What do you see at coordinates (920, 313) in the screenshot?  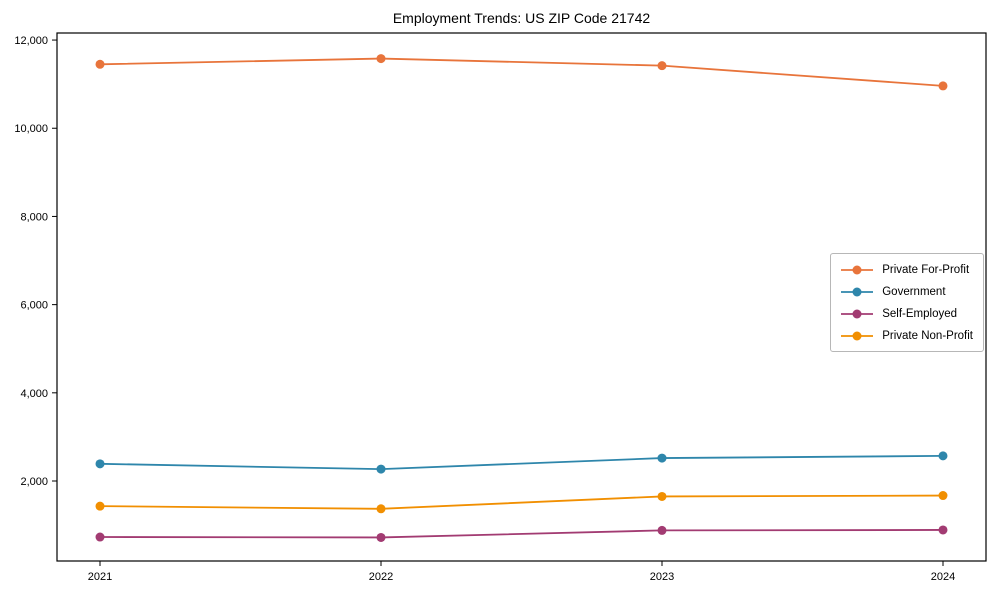 I see `legend-label: Self-Employed` at bounding box center [920, 313].